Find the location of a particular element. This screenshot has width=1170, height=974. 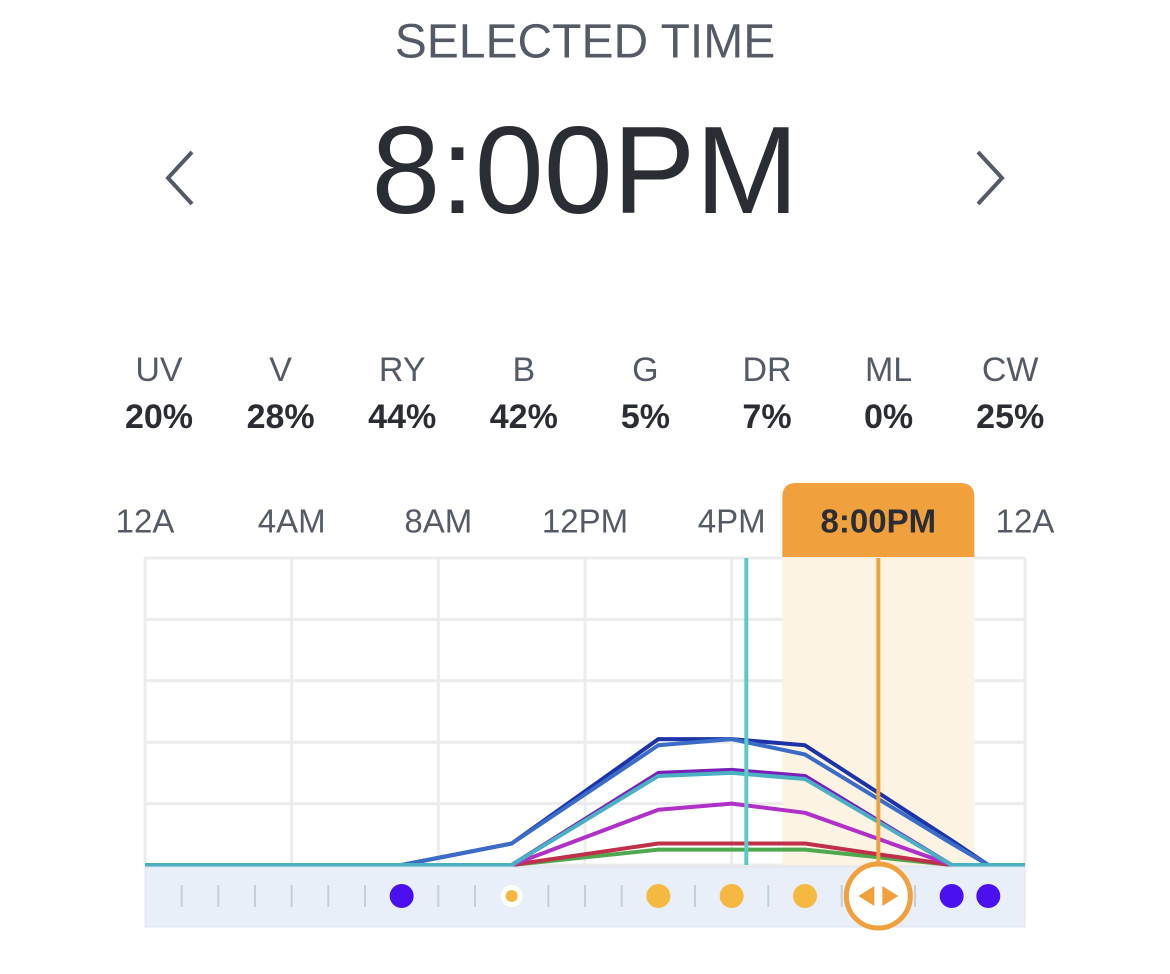

channel-value: 7% is located at coordinates (766, 417).